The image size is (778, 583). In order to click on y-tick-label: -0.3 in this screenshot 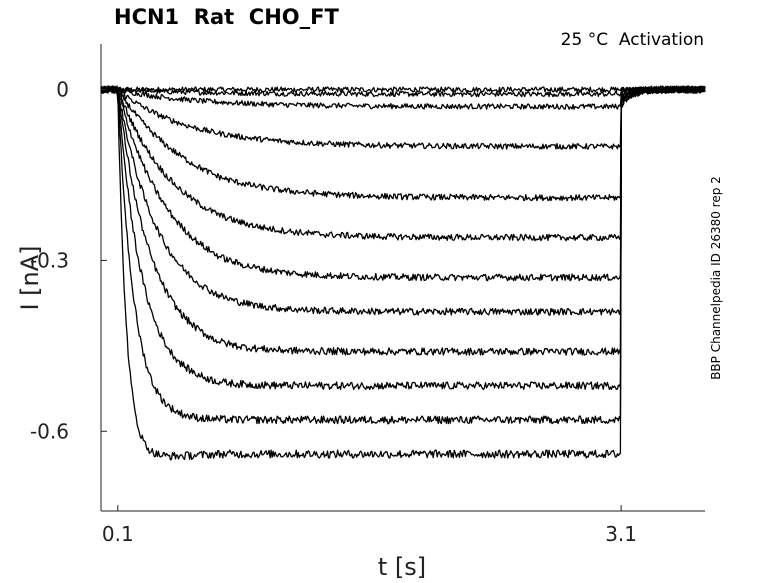, I will do `click(49, 260)`.